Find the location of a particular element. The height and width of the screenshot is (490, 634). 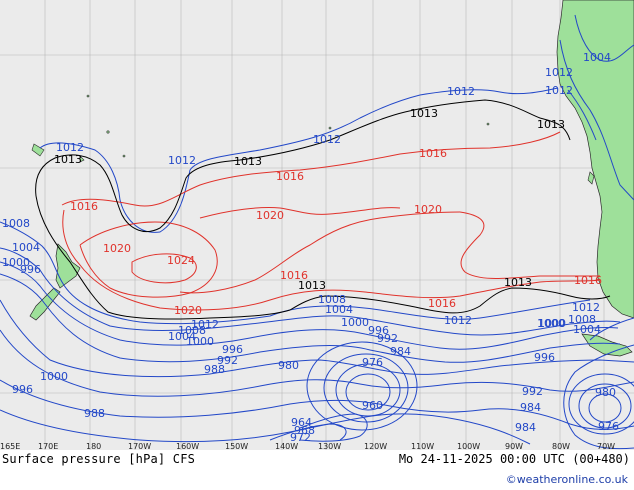

lon-tick: 170E is located at coordinates (48, 446).